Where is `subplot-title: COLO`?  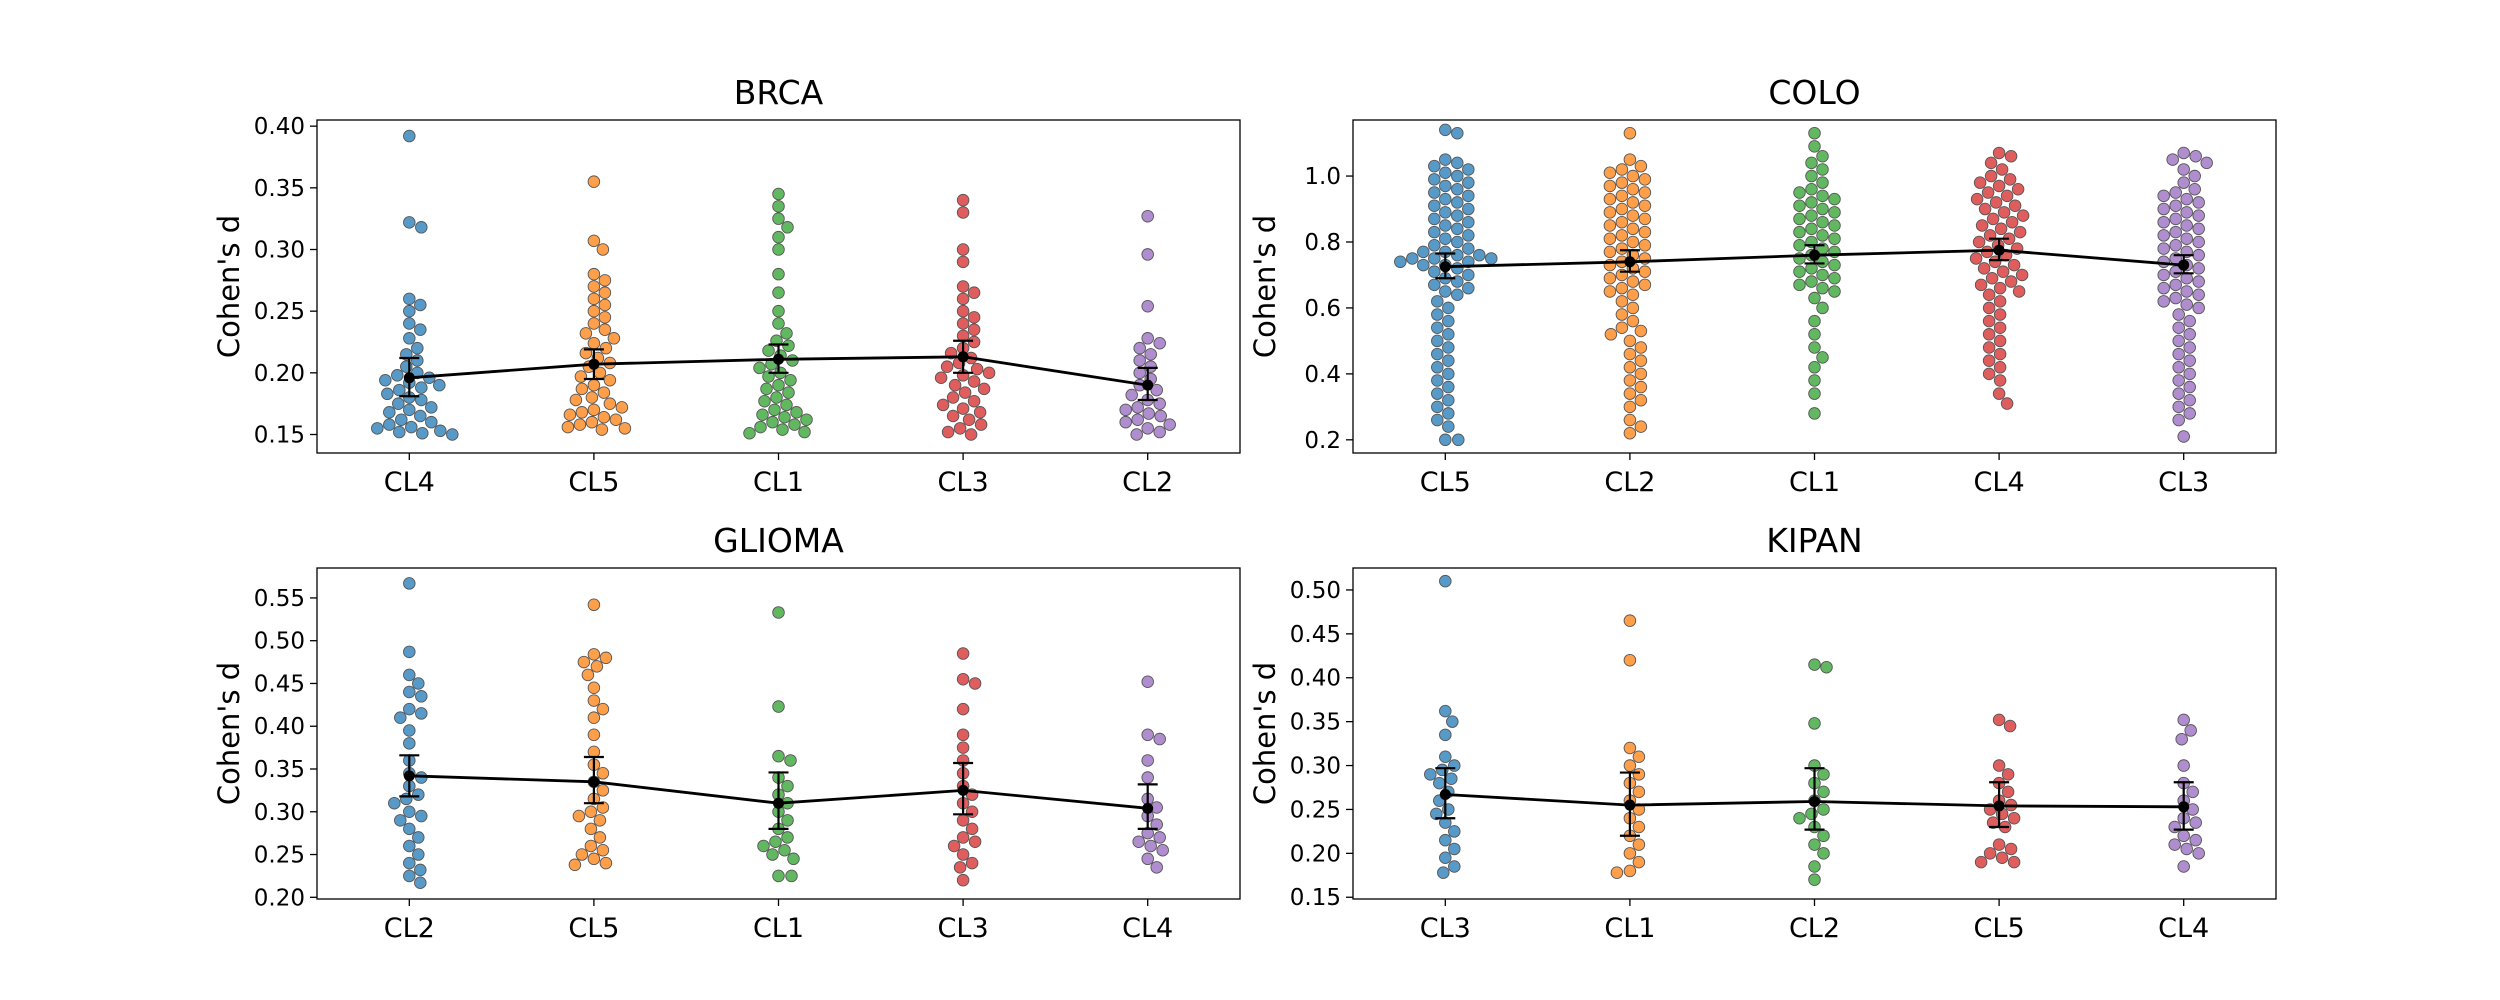
subplot-title: COLO is located at coordinates (1814, 92).